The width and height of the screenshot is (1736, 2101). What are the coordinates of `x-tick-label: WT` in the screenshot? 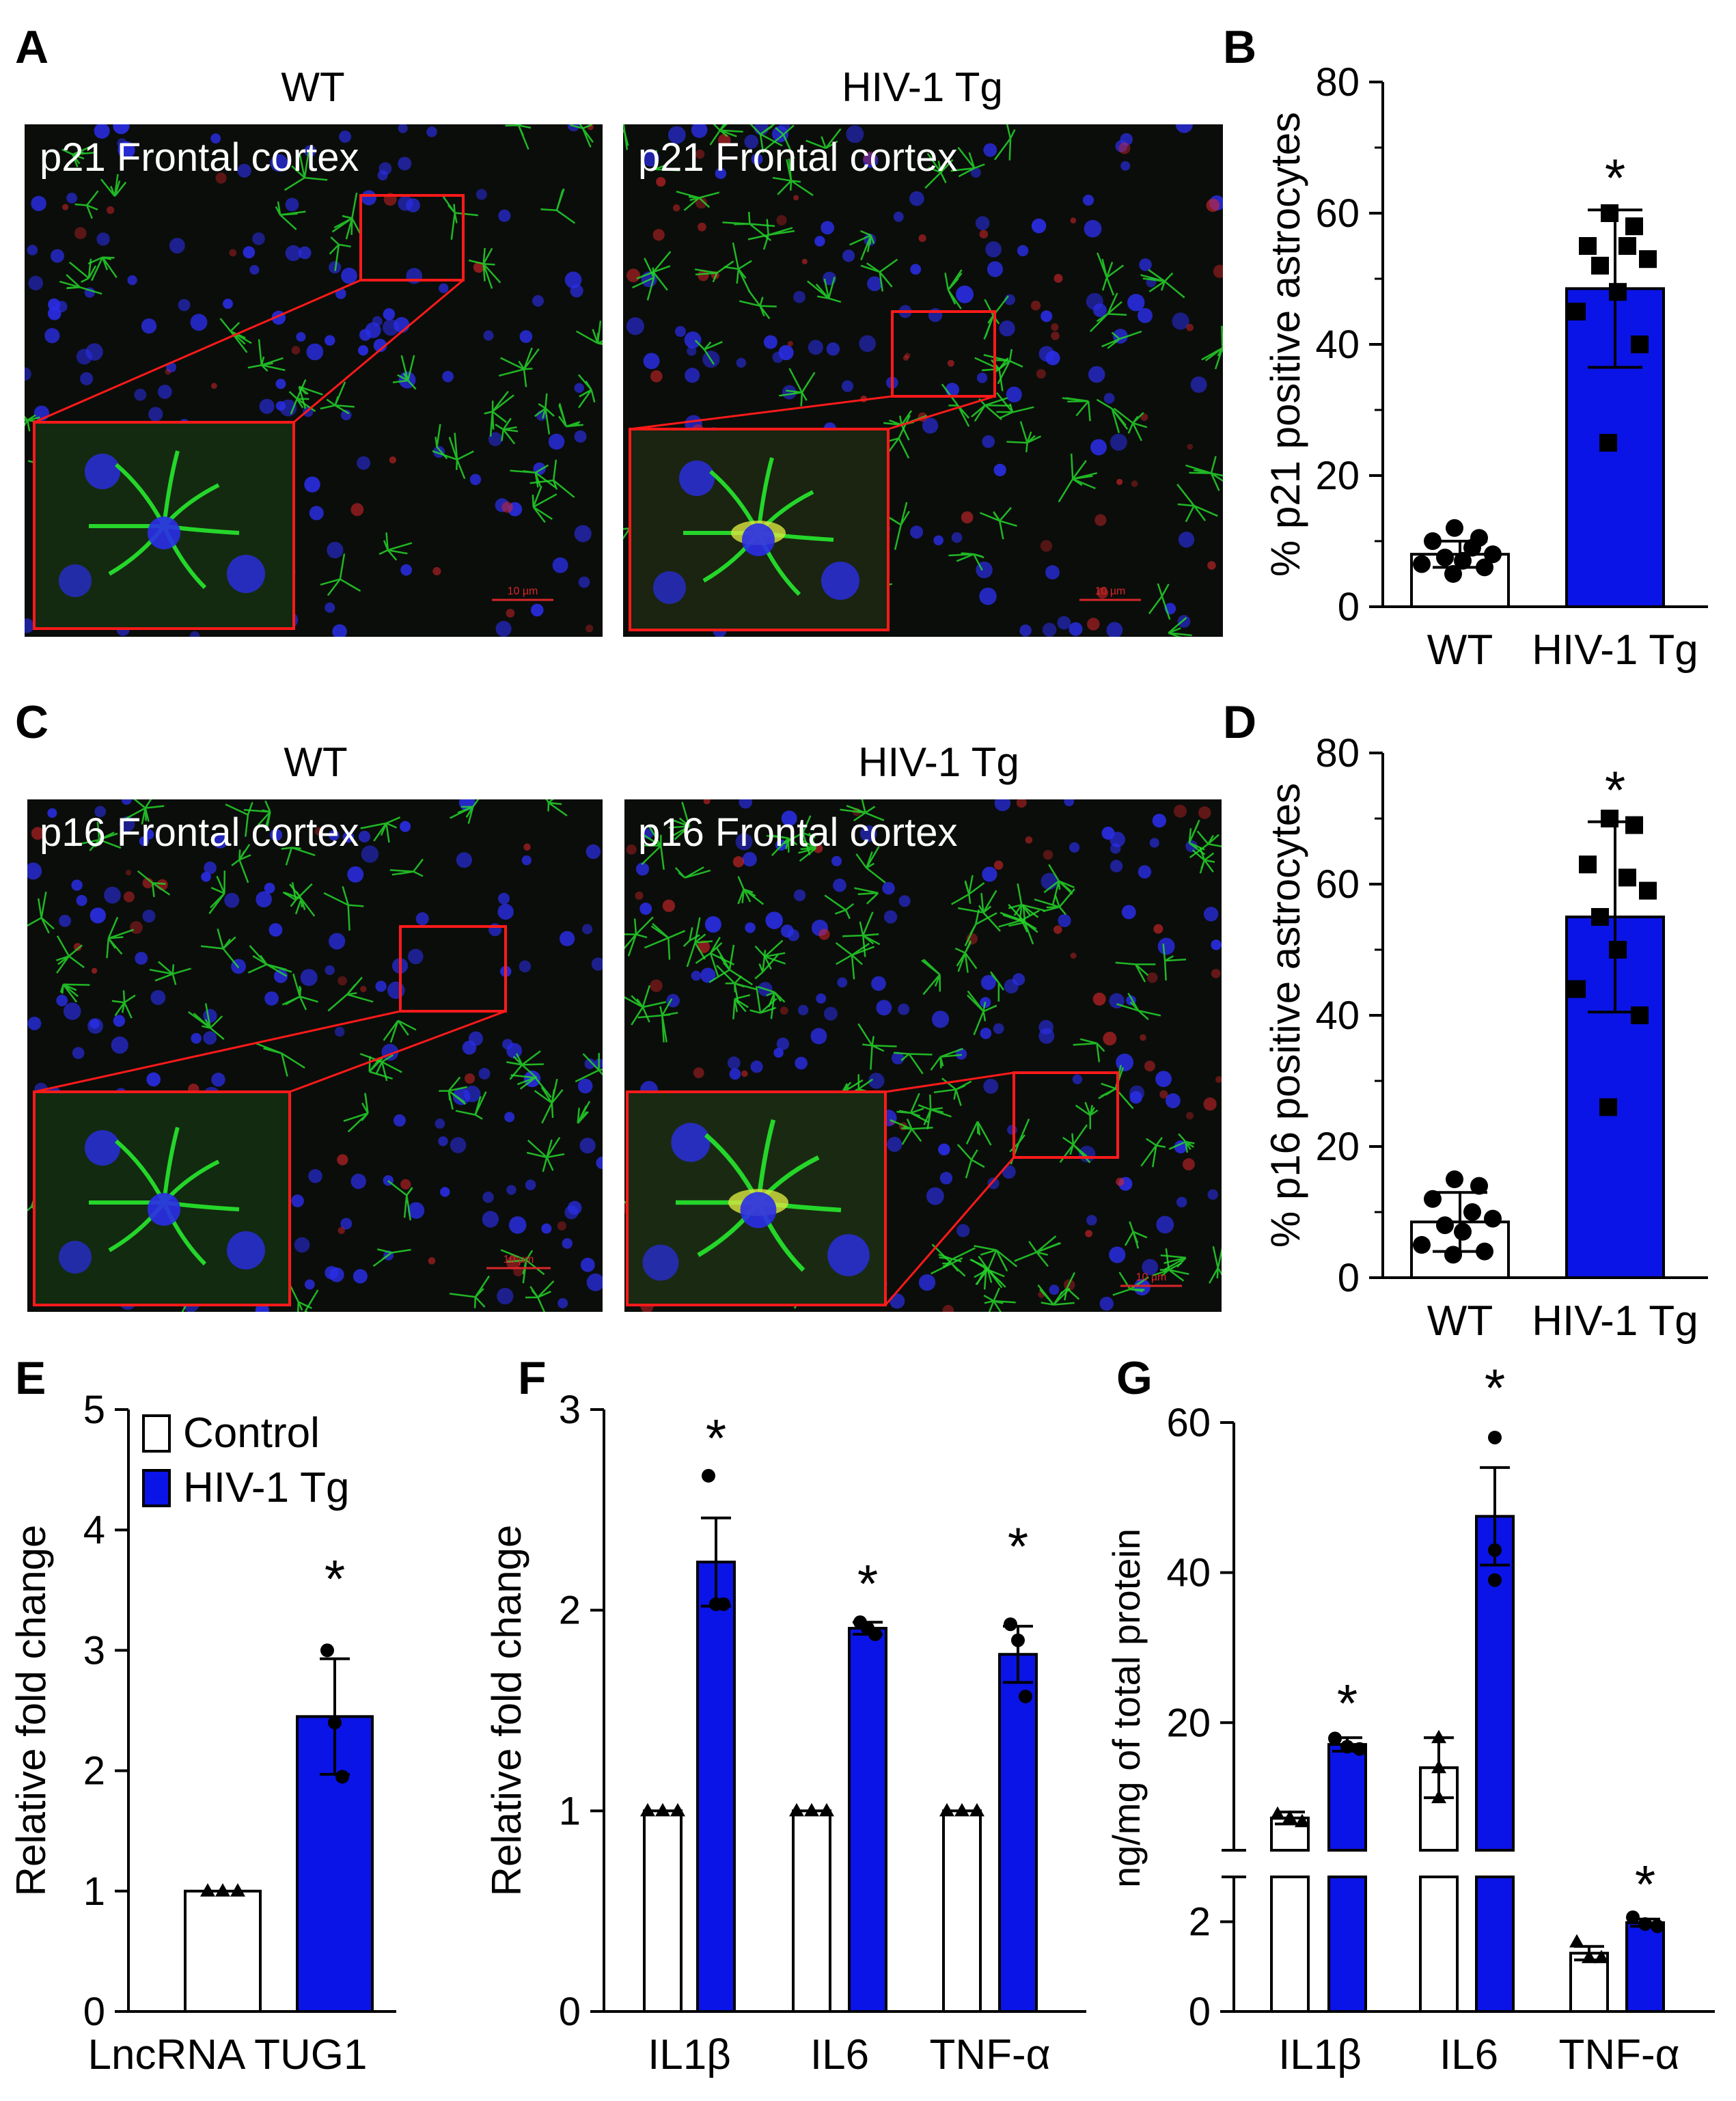 It's located at (1460, 1321).